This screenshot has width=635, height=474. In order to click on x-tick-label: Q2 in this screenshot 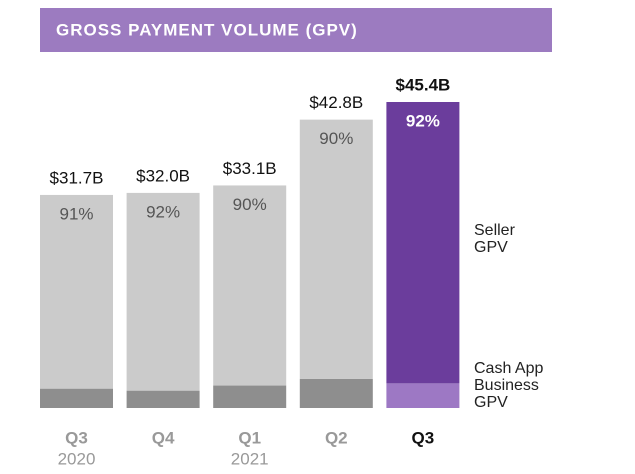, I will do `click(336, 437)`.